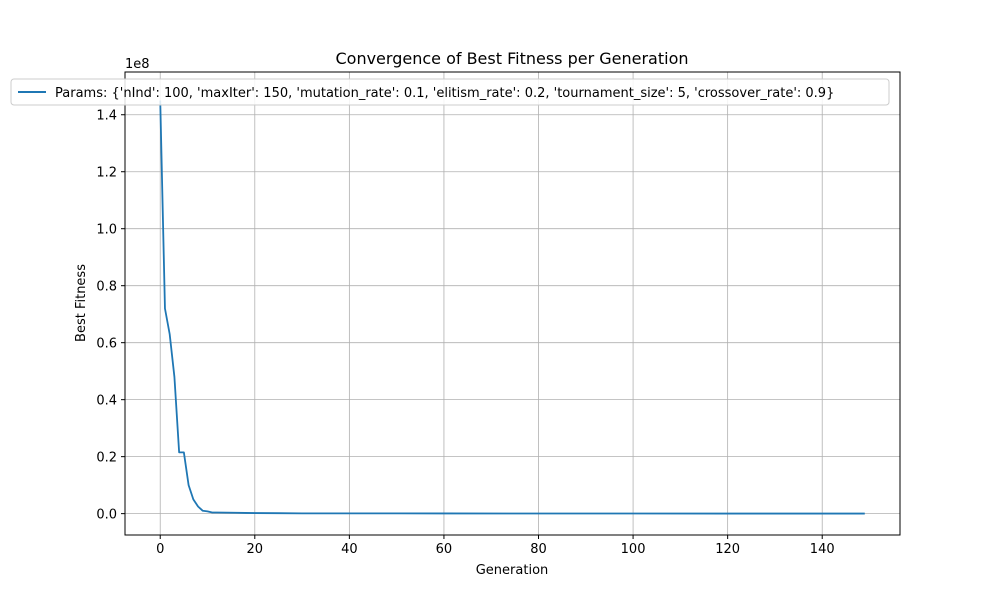  I want to click on y-tick-label: 1.0, so click(106, 230).